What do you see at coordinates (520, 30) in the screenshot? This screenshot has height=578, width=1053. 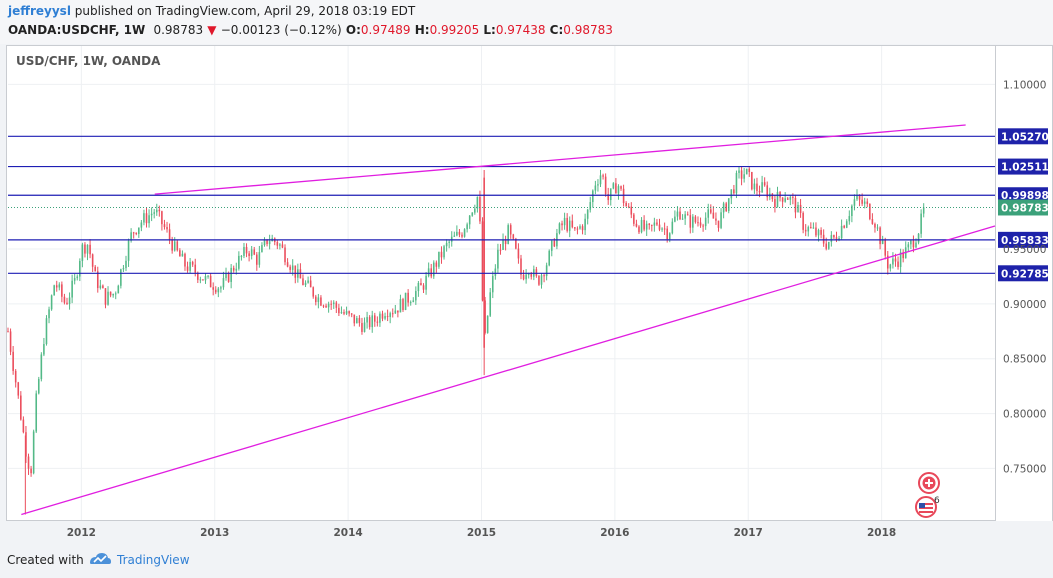 I see `low-value: 0.97438` at bounding box center [520, 30].